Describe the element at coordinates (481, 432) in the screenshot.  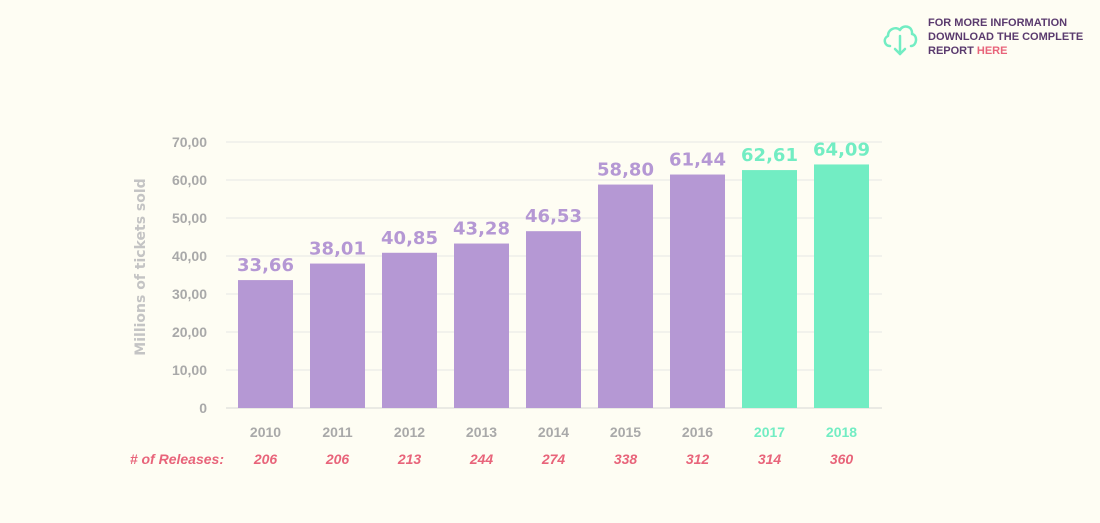
I see `x-tick-label: 2013` at that location.